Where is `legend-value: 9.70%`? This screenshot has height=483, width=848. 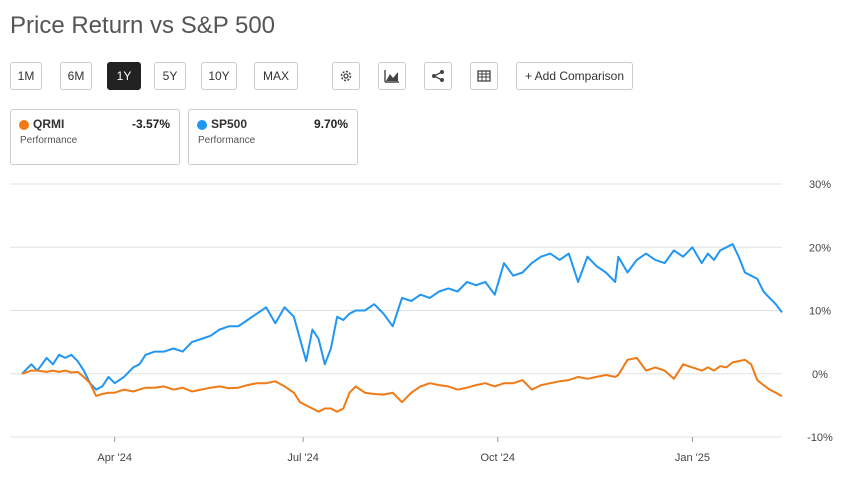 legend-value: 9.70% is located at coordinates (330, 124).